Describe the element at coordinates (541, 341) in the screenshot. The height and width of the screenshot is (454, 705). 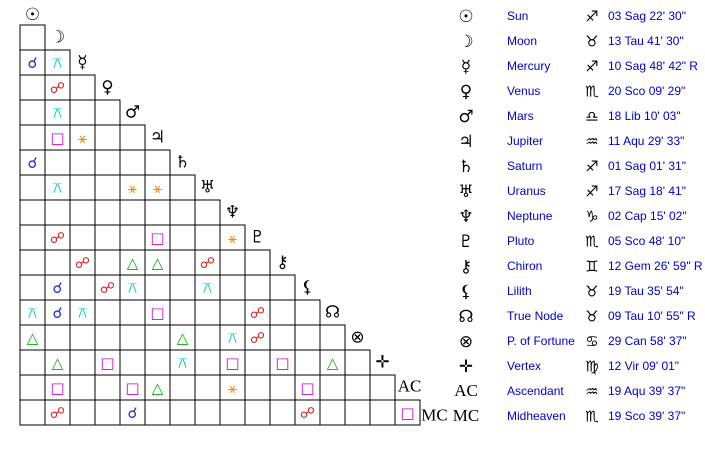
I see `point-name: P. of Fortune` at that location.